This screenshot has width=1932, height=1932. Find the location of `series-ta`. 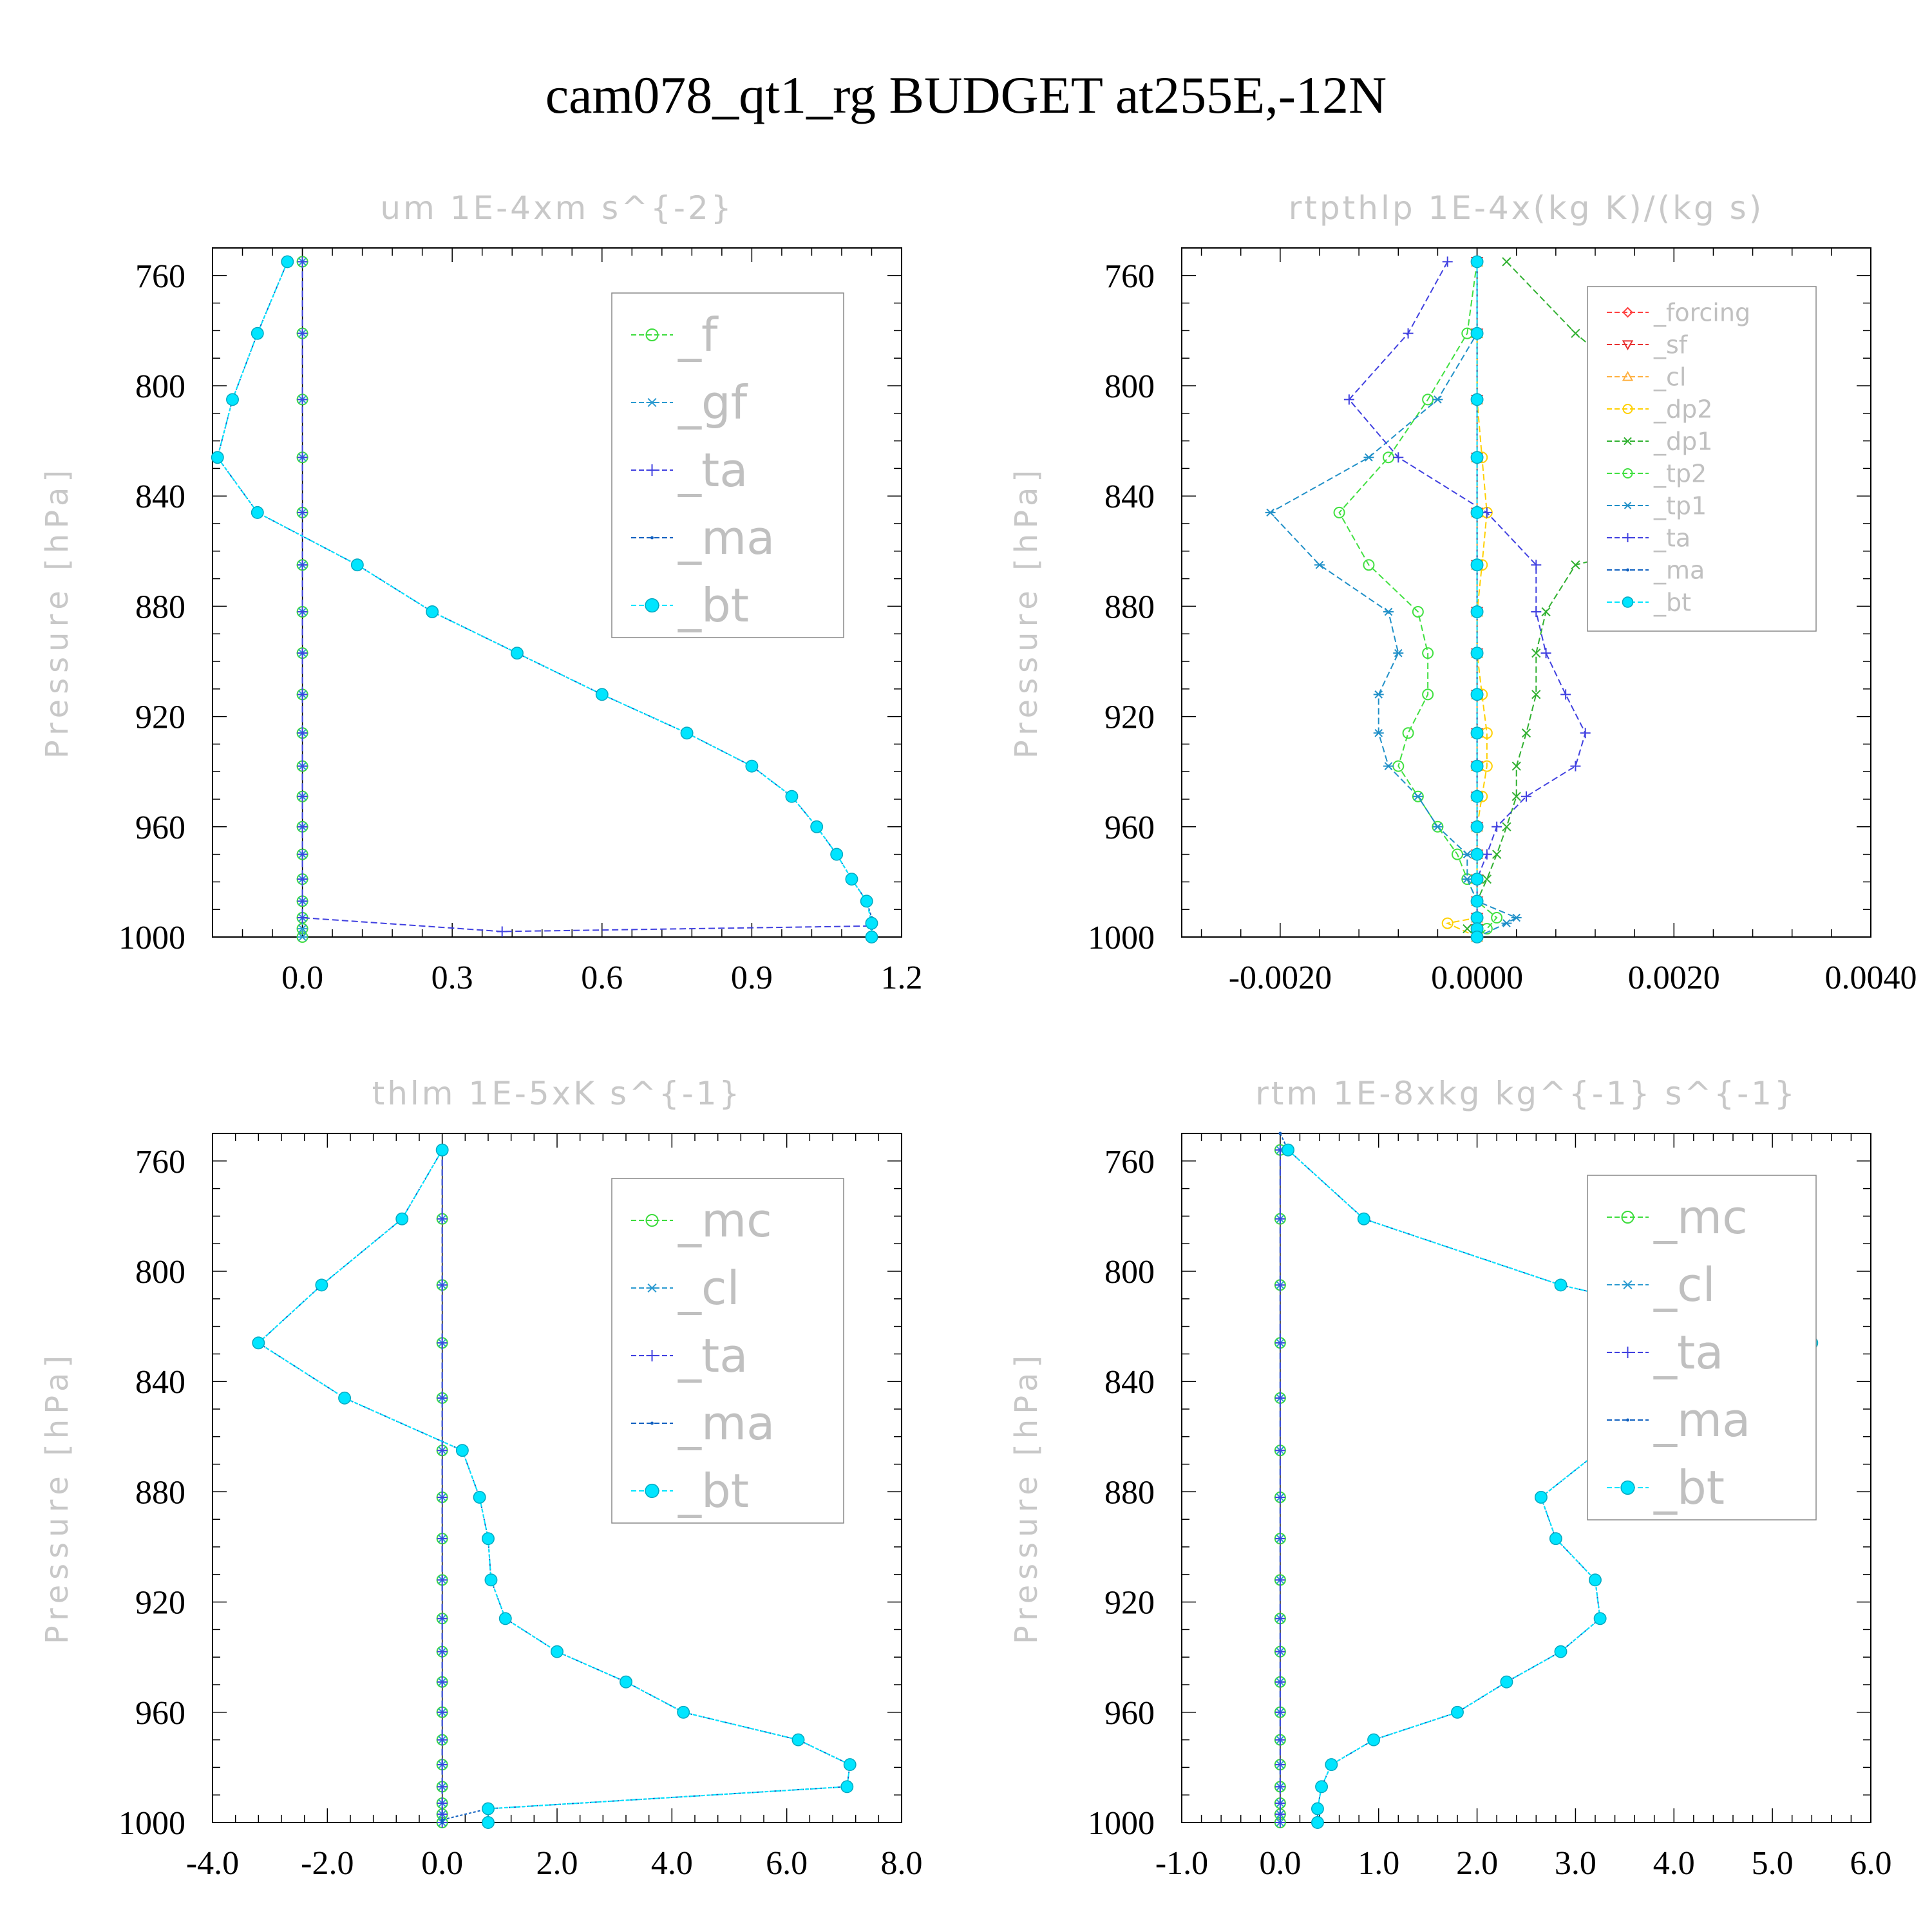

series-ta is located at coordinates (1467, 599).